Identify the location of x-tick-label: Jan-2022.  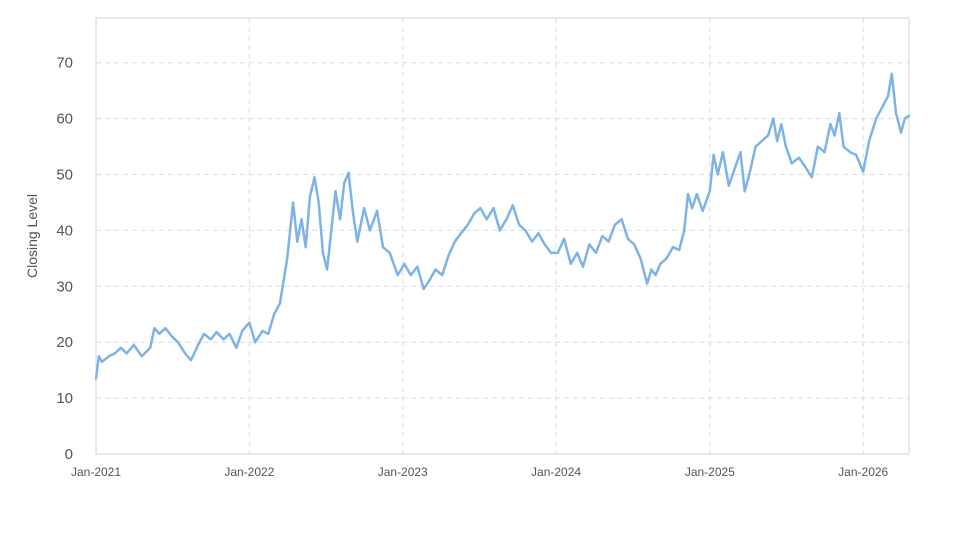
(249, 472).